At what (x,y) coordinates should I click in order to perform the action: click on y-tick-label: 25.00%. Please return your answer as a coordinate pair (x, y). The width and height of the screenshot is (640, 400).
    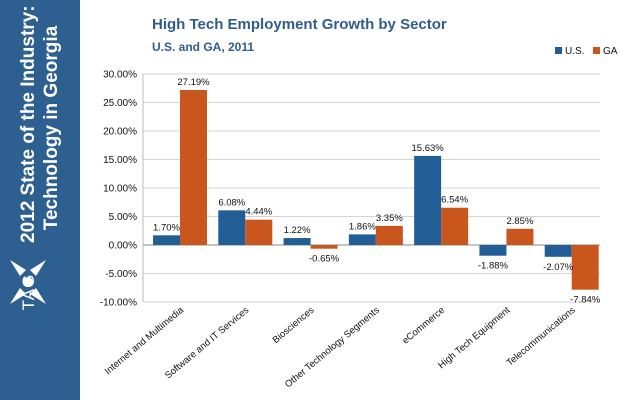
    Looking at the image, I should click on (120, 103).